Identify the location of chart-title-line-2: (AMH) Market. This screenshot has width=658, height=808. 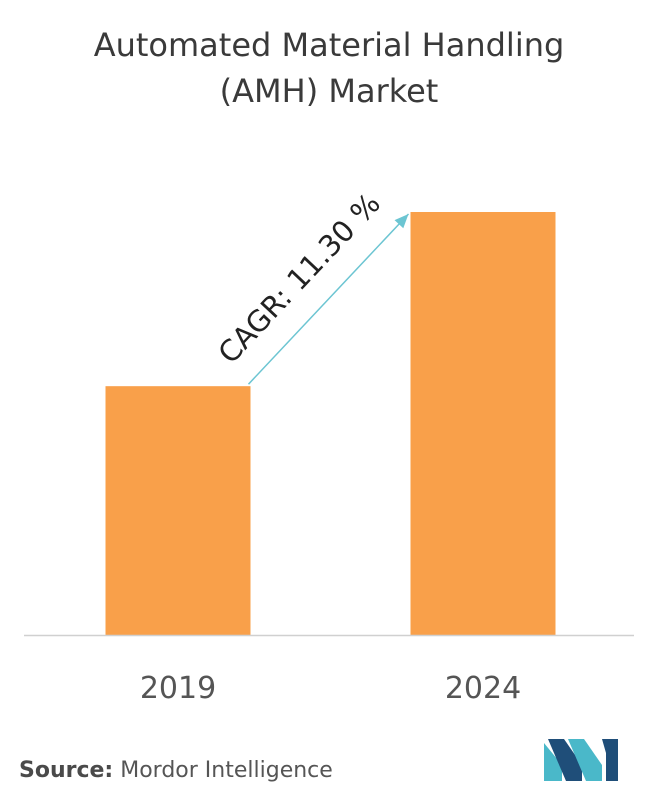
(329, 91).